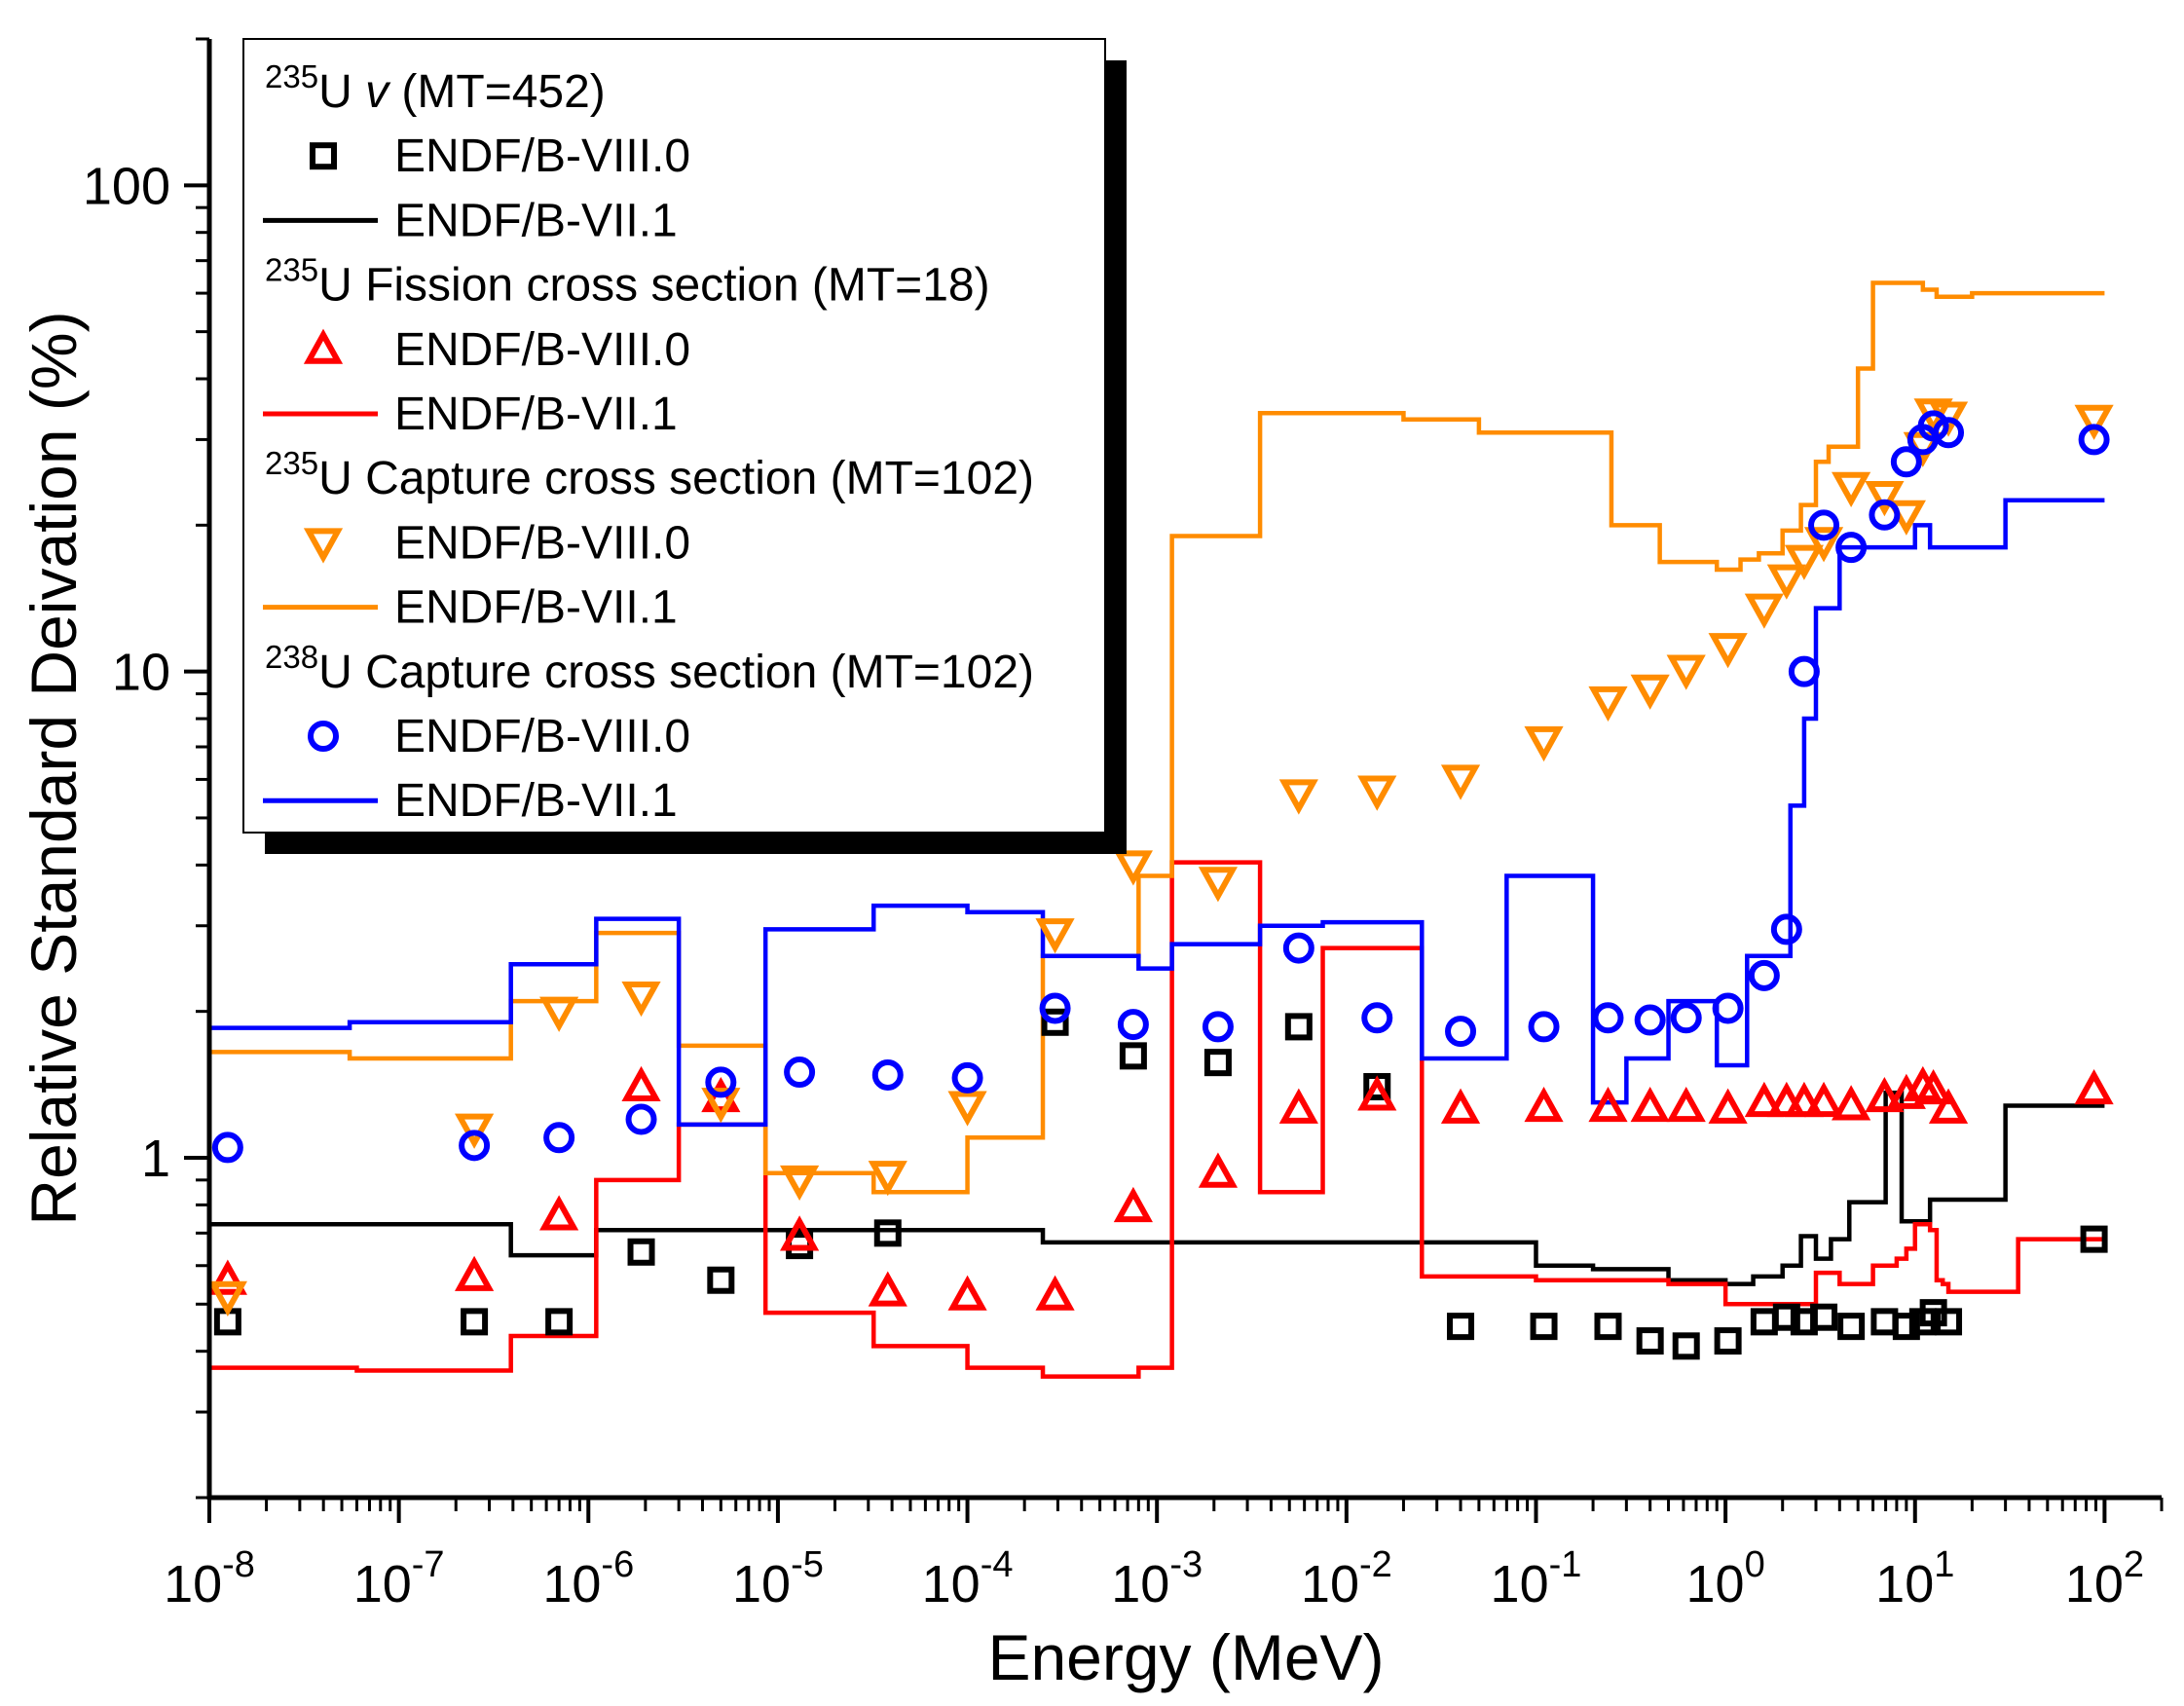 Image resolution: width=2184 pixels, height=1706 pixels. Describe the element at coordinates (1157, 1579) in the screenshot. I see `x-tick-label: 10⁻³` at that location.